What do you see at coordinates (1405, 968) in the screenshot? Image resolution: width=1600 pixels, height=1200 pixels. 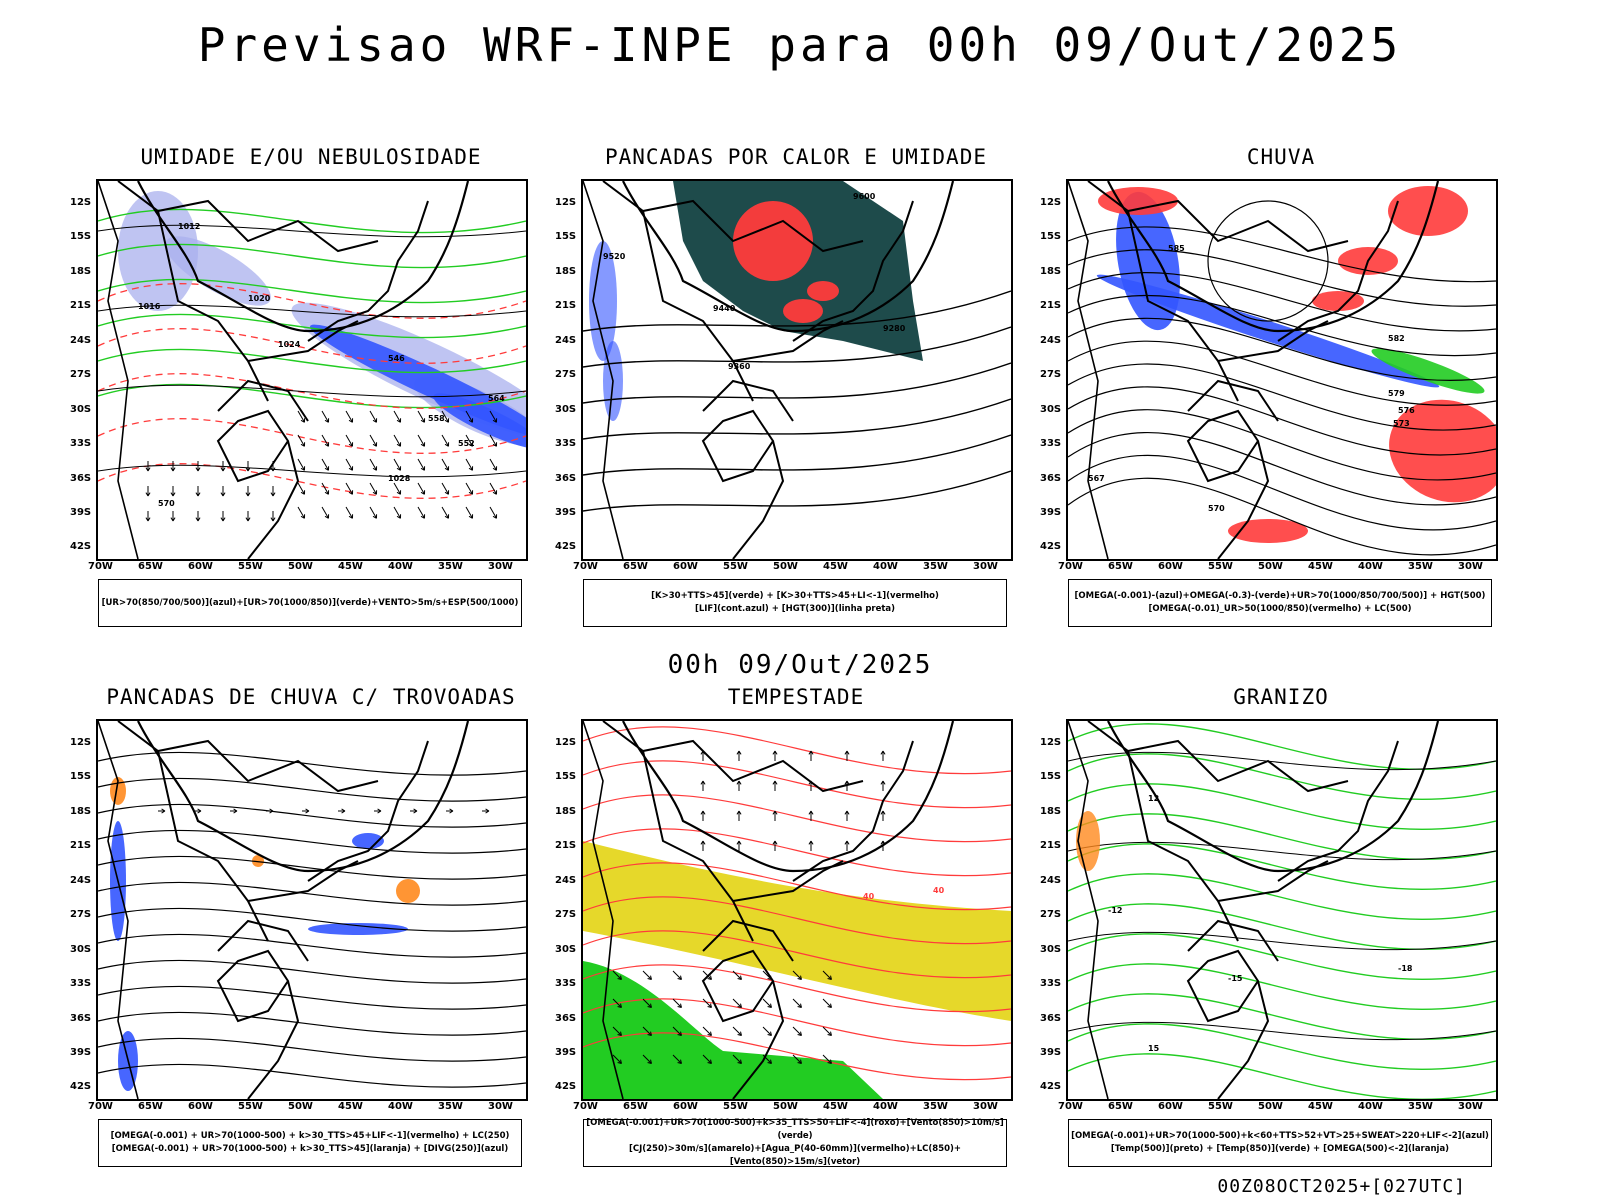 I see `contour-label: -18` at bounding box center [1405, 968].